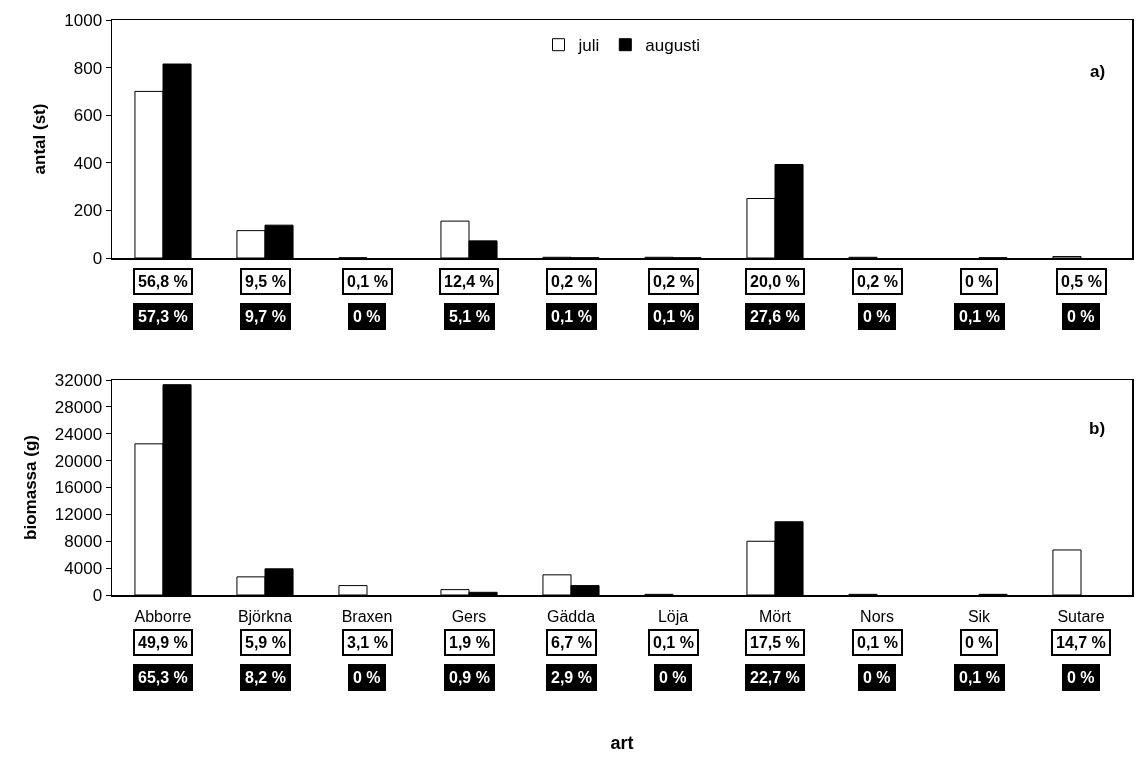  What do you see at coordinates (1081, 616) in the screenshot?
I see `x-tick-label: Sutare` at bounding box center [1081, 616].